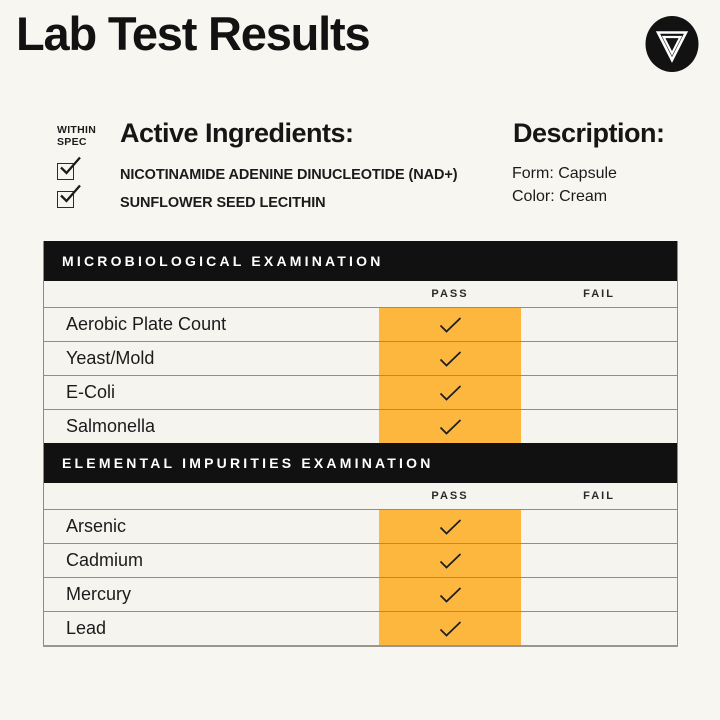  What do you see at coordinates (86, 628) in the screenshot?
I see `test-name: Lead` at bounding box center [86, 628].